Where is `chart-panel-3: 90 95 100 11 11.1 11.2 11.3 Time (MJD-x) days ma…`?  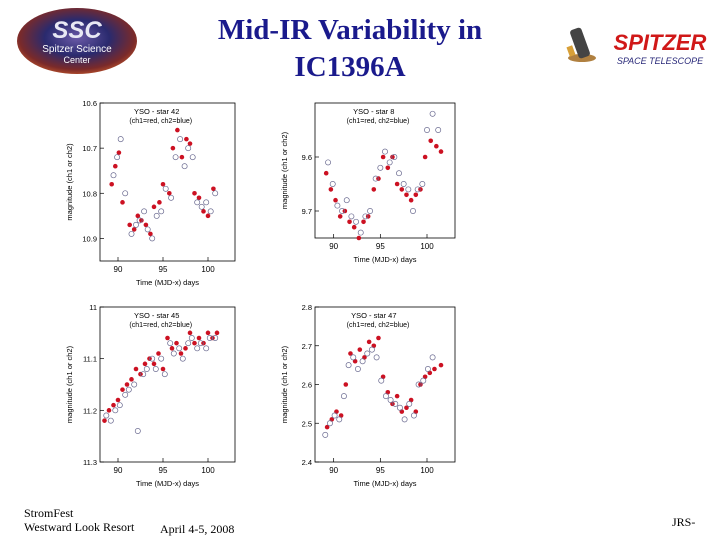
chart-panel-3: 90 95 100 11 11.1 11.2 11.3 Time (MJD-x) days ma… is located at coordinates (150, 395).